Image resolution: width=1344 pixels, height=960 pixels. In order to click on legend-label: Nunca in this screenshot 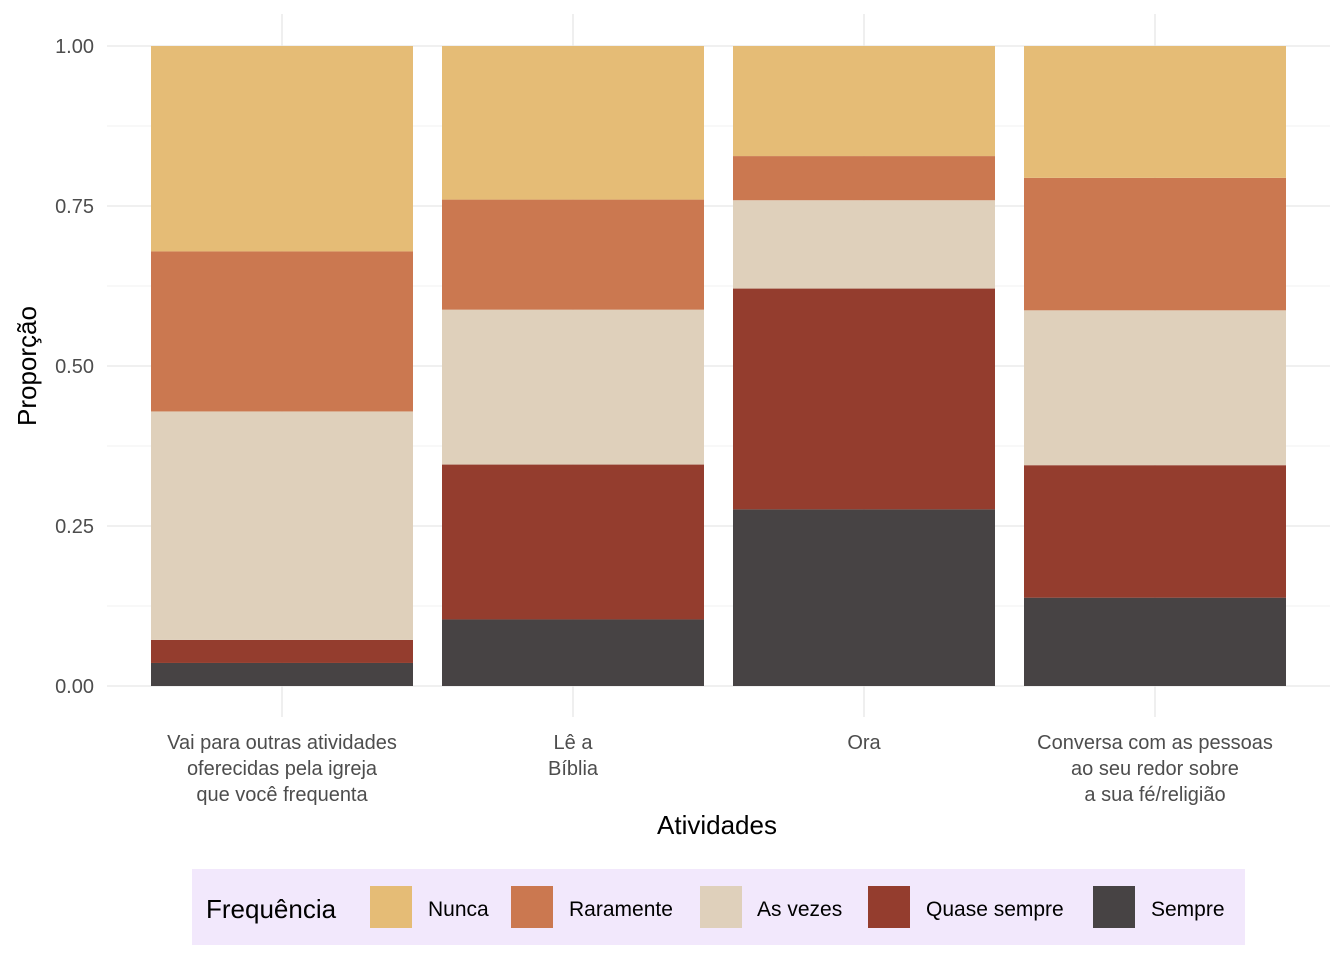, I will do `click(458, 909)`.